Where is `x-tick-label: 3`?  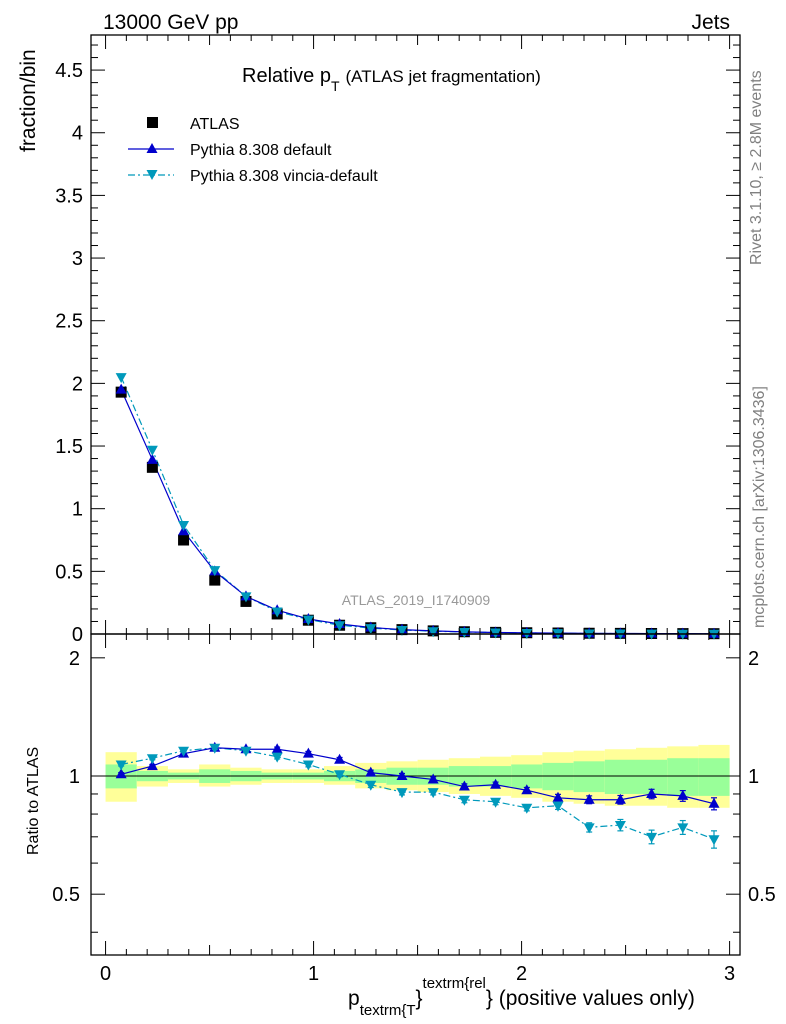
x-tick-label: 3 is located at coordinates (729, 974).